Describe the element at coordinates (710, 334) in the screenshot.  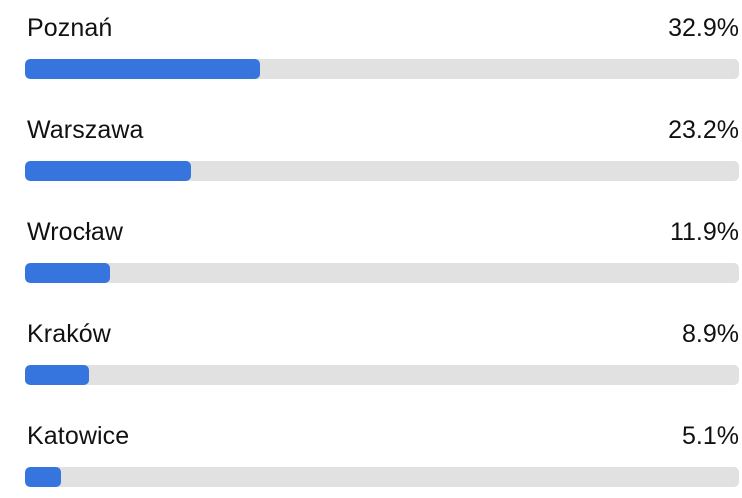
I see `value-label: 8.9%` at that location.